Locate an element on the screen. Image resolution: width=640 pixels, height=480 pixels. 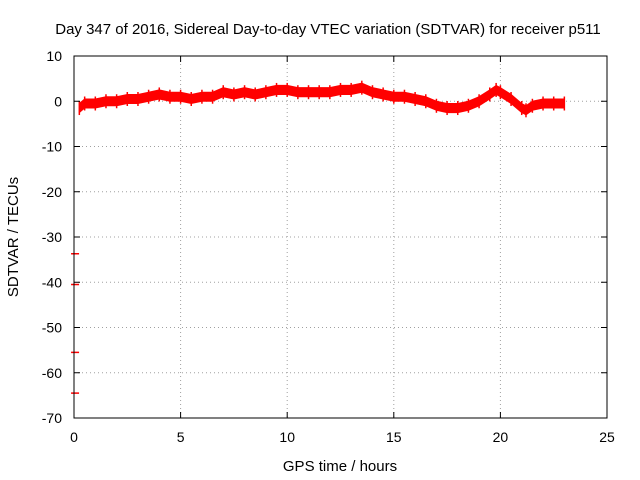
x-tick-label: 5 is located at coordinates (181, 437).